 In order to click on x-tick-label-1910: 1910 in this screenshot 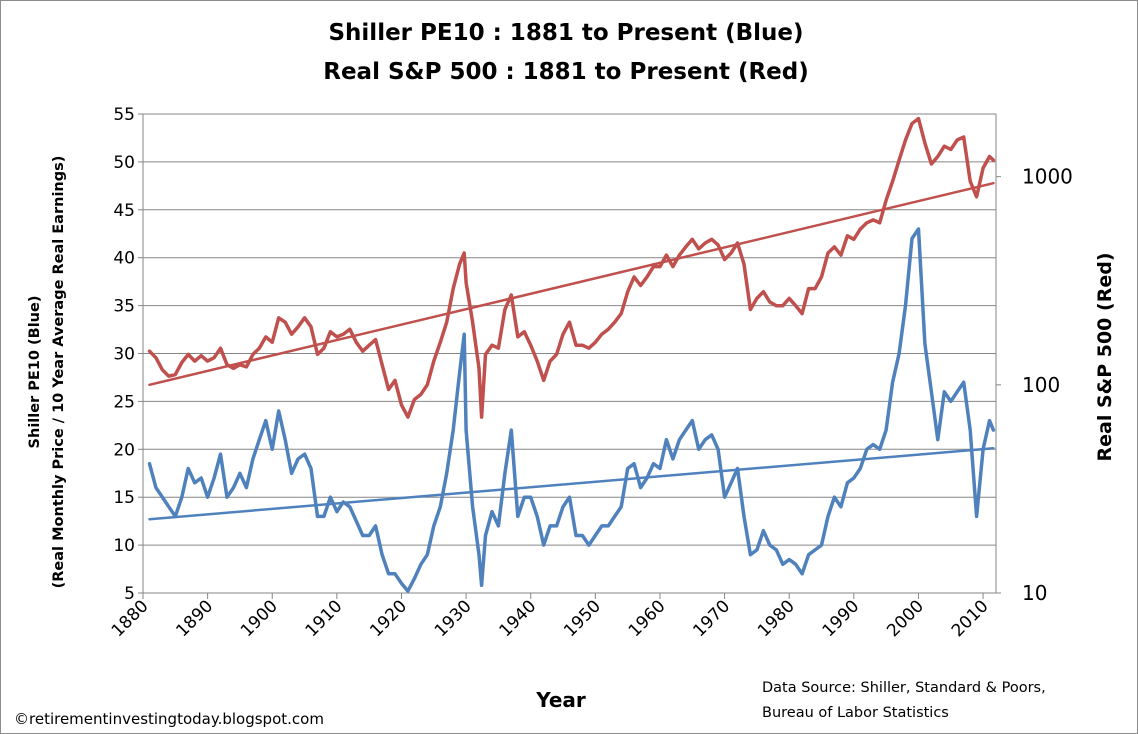, I will do `click(324, 618)`.